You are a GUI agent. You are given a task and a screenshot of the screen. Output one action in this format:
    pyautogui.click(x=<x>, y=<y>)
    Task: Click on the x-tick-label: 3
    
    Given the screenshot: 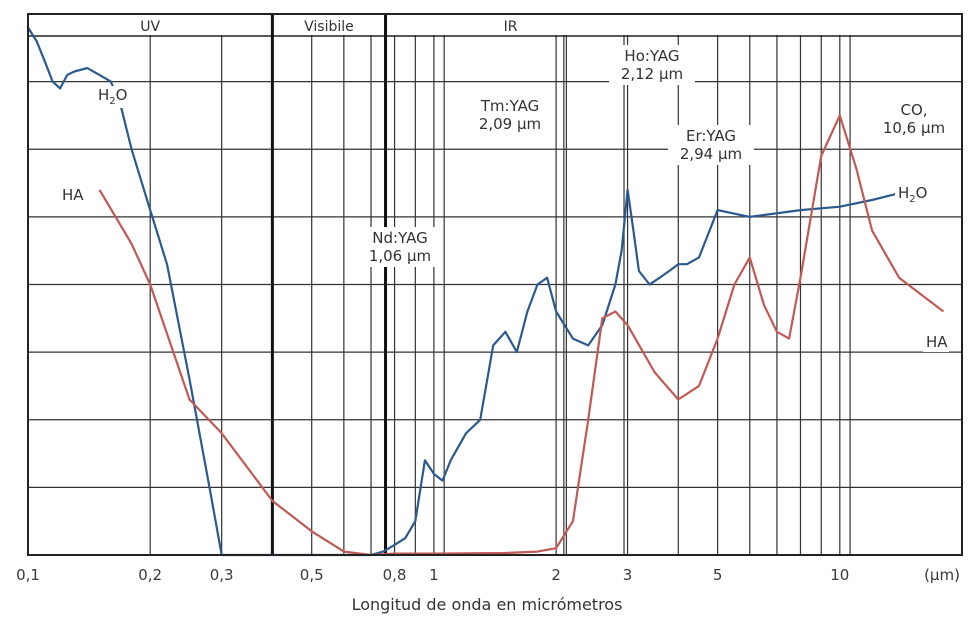 What is the action you would take?
    pyautogui.click(x=628, y=575)
    